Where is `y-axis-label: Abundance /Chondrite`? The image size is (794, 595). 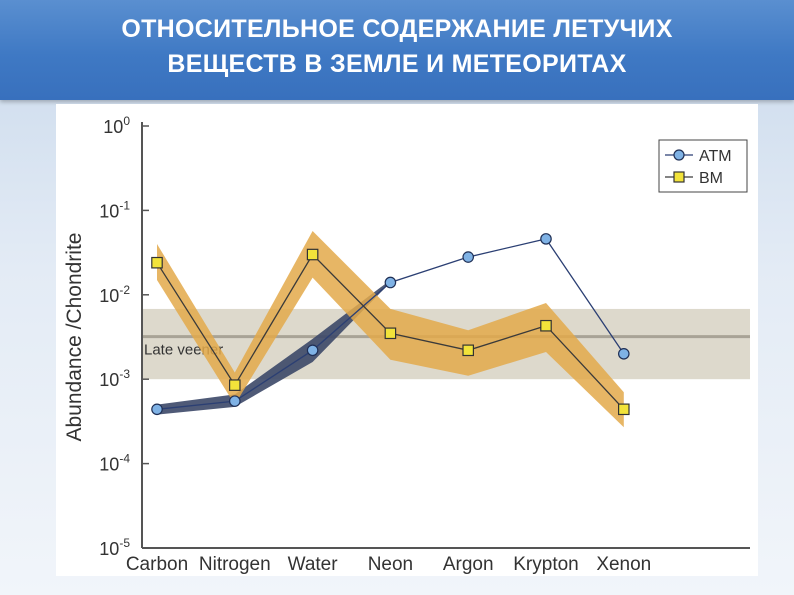 y-axis-label: Abundance /Chondrite is located at coordinates (74, 337).